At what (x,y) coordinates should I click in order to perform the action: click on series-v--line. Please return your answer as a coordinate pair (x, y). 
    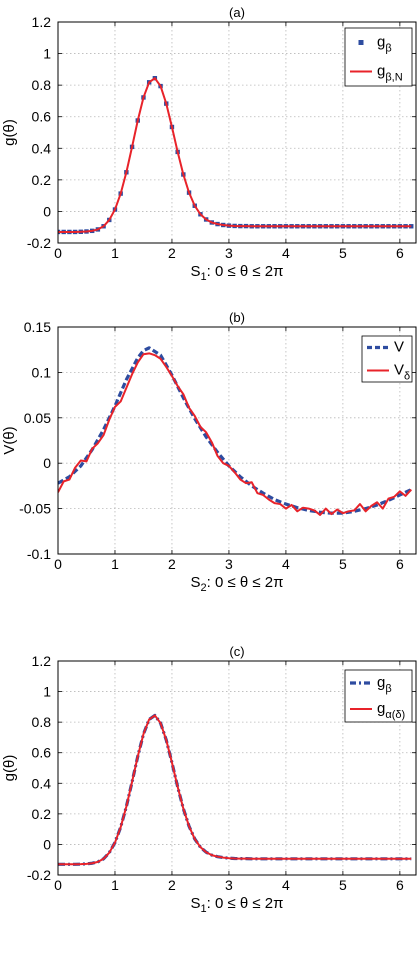
    Looking at the image, I should click on (235, 434).